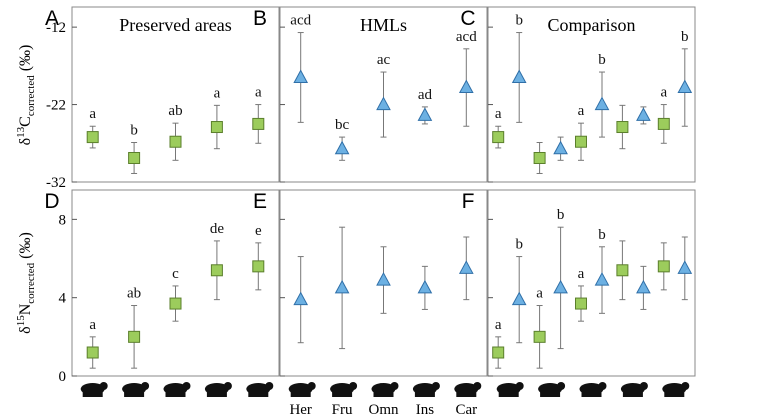 The width and height of the screenshot is (762, 419). Describe the element at coordinates (300, 410) in the screenshot. I see `x-tick-label: Her` at that location.